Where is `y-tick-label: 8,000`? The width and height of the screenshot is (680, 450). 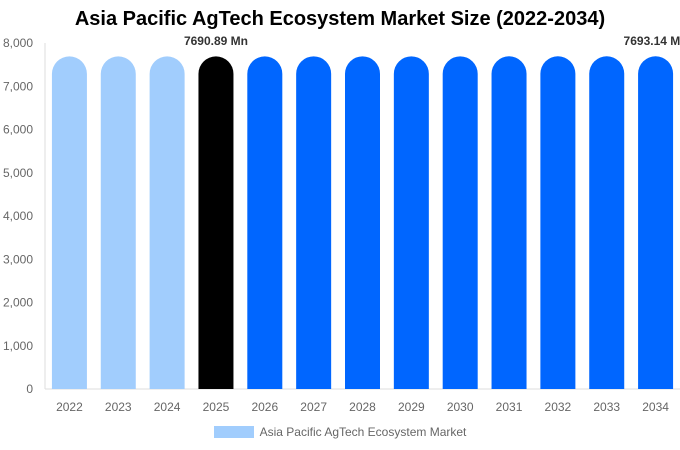 y-tick-label: 8,000 is located at coordinates (18, 43).